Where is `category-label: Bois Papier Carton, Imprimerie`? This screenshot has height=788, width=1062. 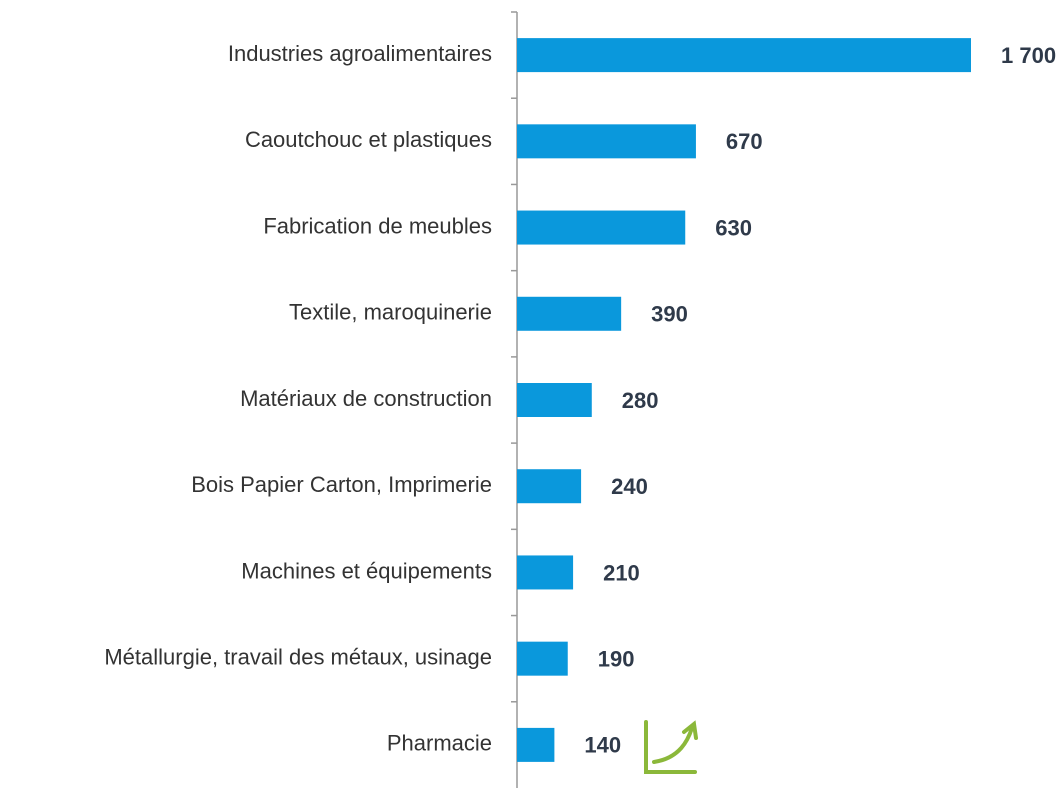 category-label: Bois Papier Carton, Imprimerie is located at coordinates (341, 484).